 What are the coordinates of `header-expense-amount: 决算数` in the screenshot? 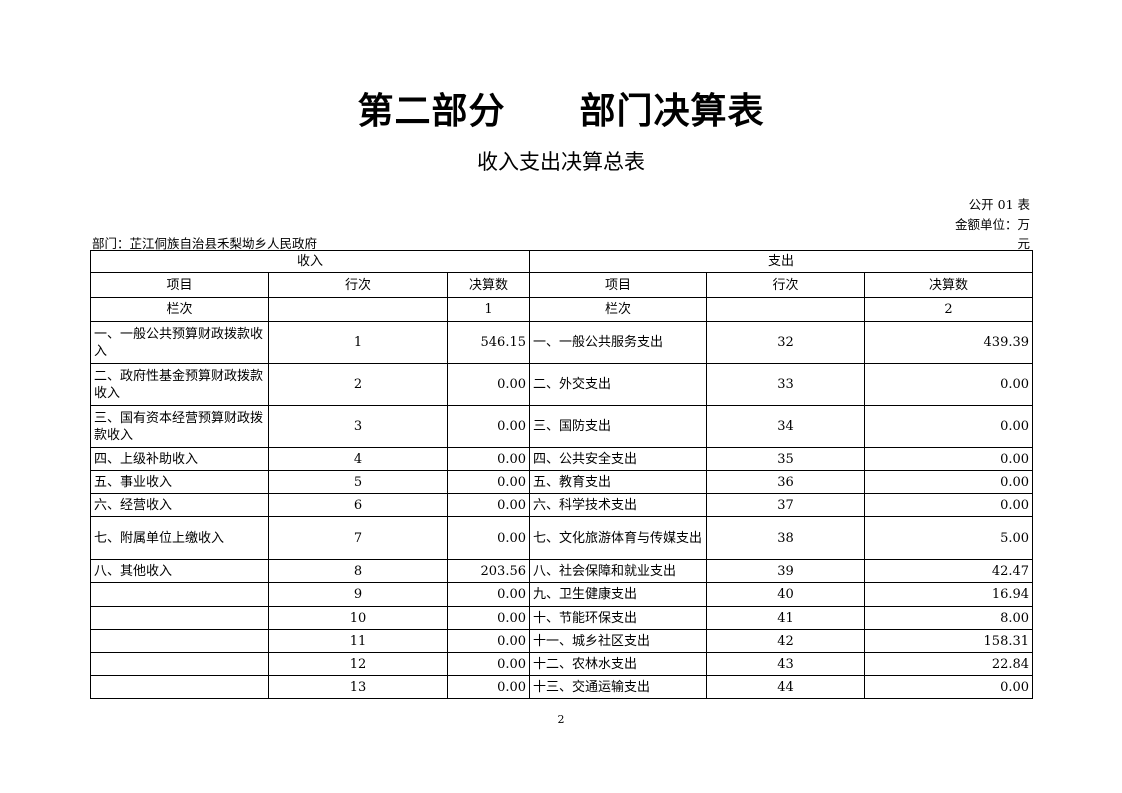 It's located at (949, 285).